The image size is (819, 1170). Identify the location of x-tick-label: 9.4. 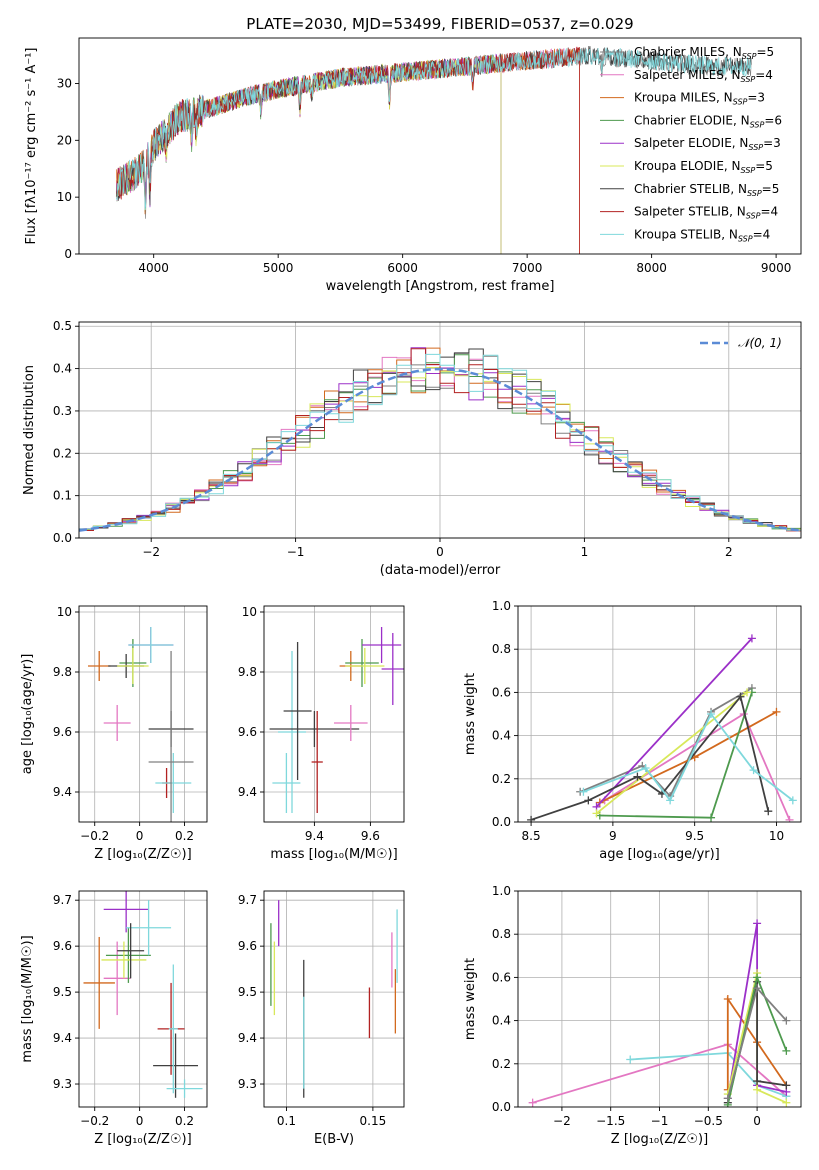
(314, 836).